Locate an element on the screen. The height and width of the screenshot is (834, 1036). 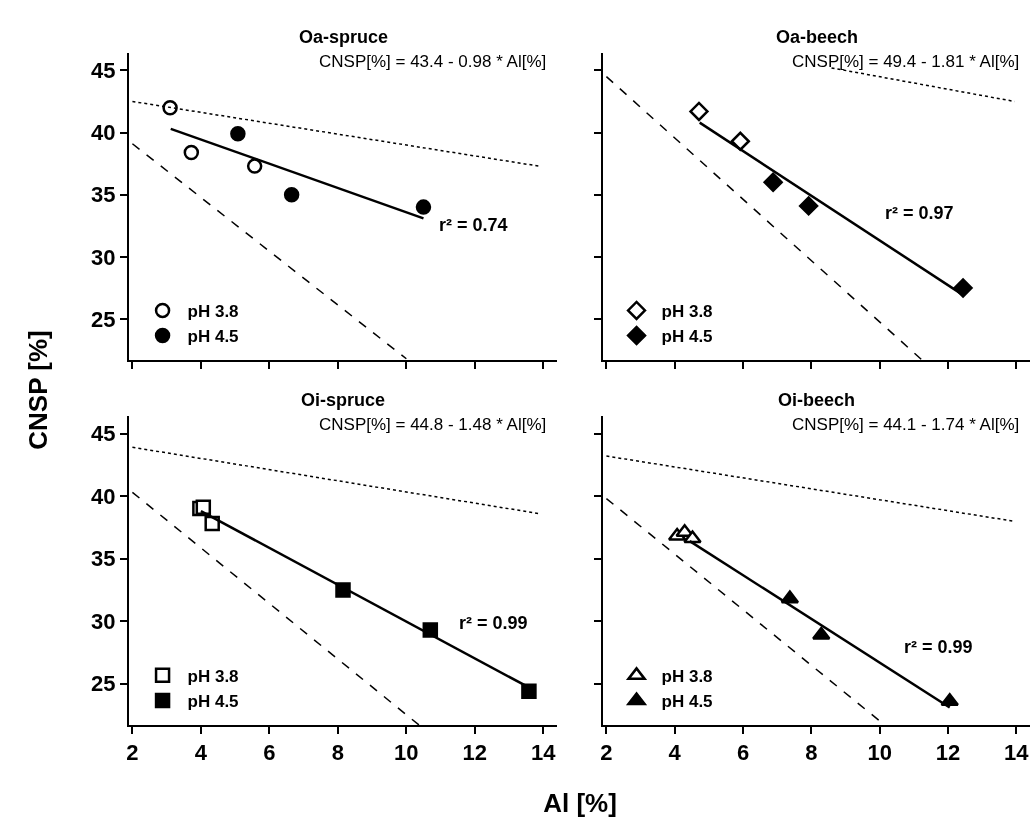
annotation: r² = 0.97 is located at coordinates (919, 213).